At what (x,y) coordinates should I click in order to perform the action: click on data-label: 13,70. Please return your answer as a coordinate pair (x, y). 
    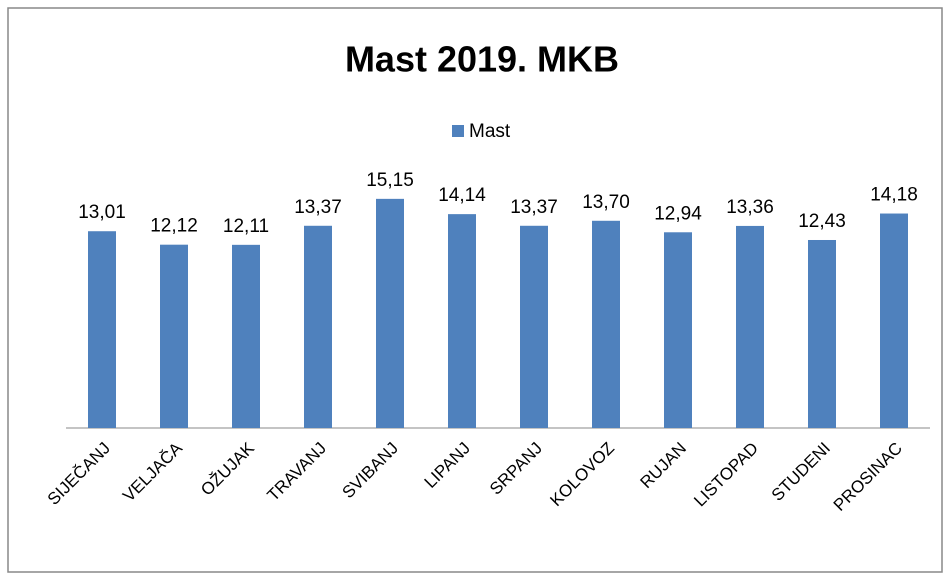
    Looking at the image, I should click on (606, 202).